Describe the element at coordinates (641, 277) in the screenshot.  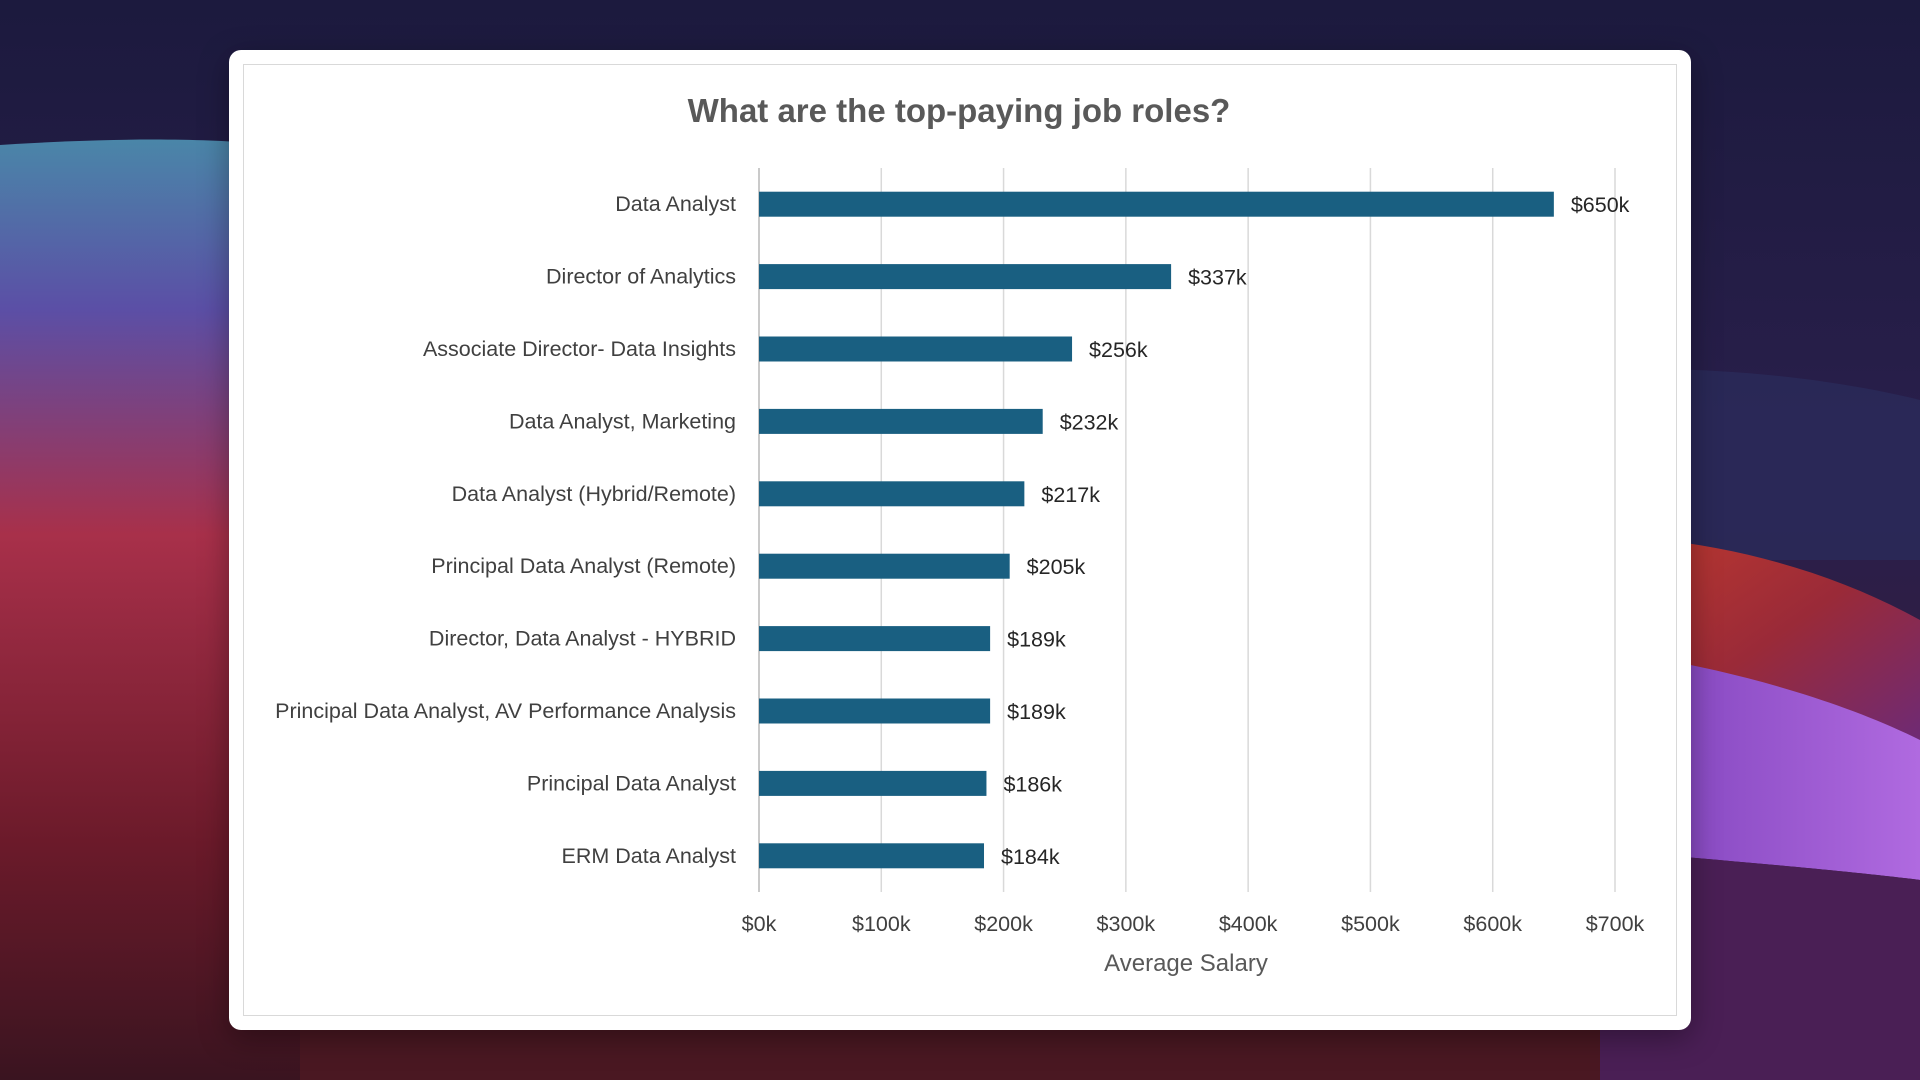
I see `category-label: Director of Analytics` at that location.